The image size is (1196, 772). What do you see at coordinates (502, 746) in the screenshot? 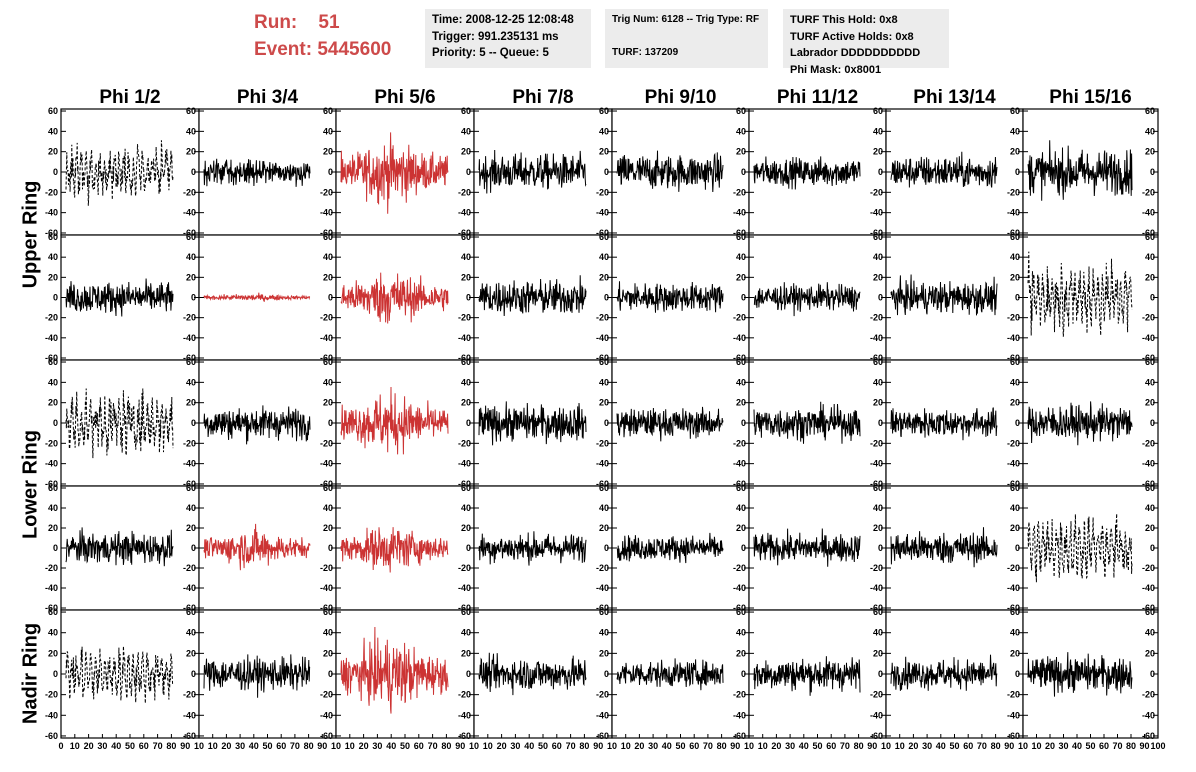
I see `x-tick-label: 20` at bounding box center [502, 746].